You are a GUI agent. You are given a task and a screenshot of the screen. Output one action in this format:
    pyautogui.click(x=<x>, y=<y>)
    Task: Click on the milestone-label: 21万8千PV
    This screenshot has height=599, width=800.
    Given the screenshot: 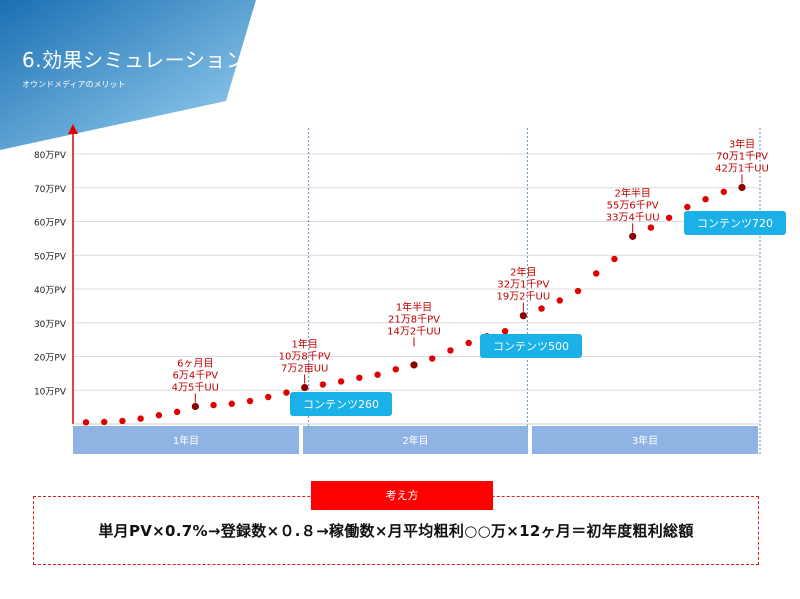 What is the action you would take?
    pyautogui.click(x=414, y=319)
    